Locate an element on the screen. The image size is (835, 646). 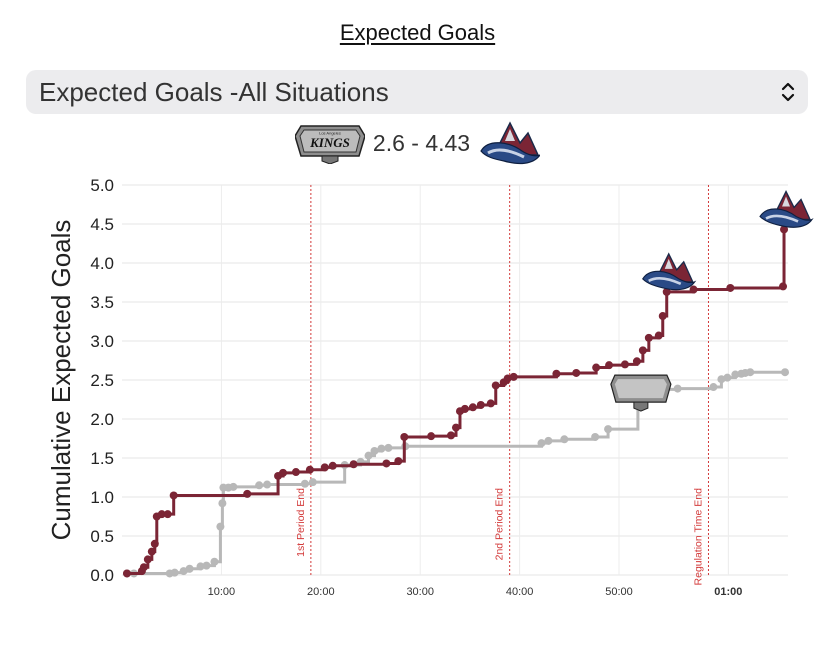
y-tick-label: 4.0 is located at coordinates (102, 263).